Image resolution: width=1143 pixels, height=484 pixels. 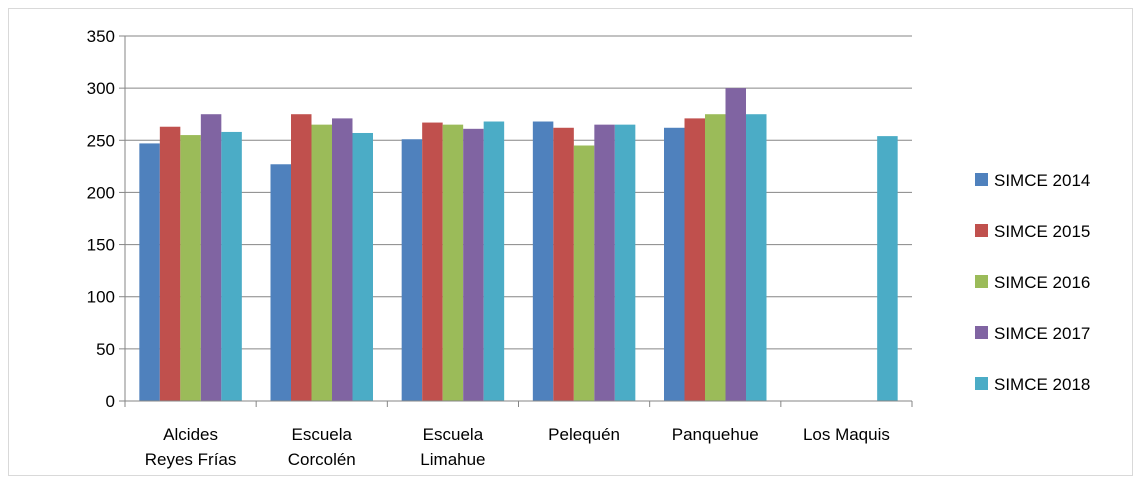 I want to click on y-tick-label: 350, so click(x=101, y=36).